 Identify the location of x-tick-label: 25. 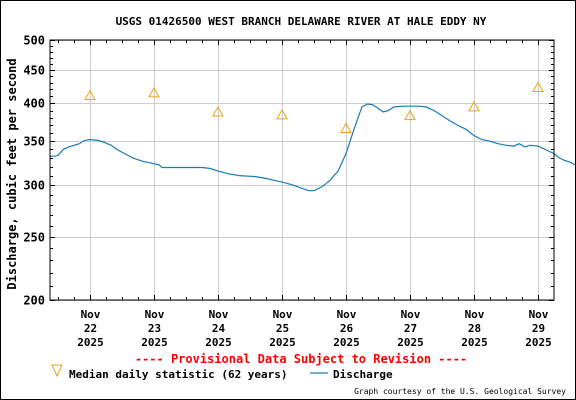
(282, 328).